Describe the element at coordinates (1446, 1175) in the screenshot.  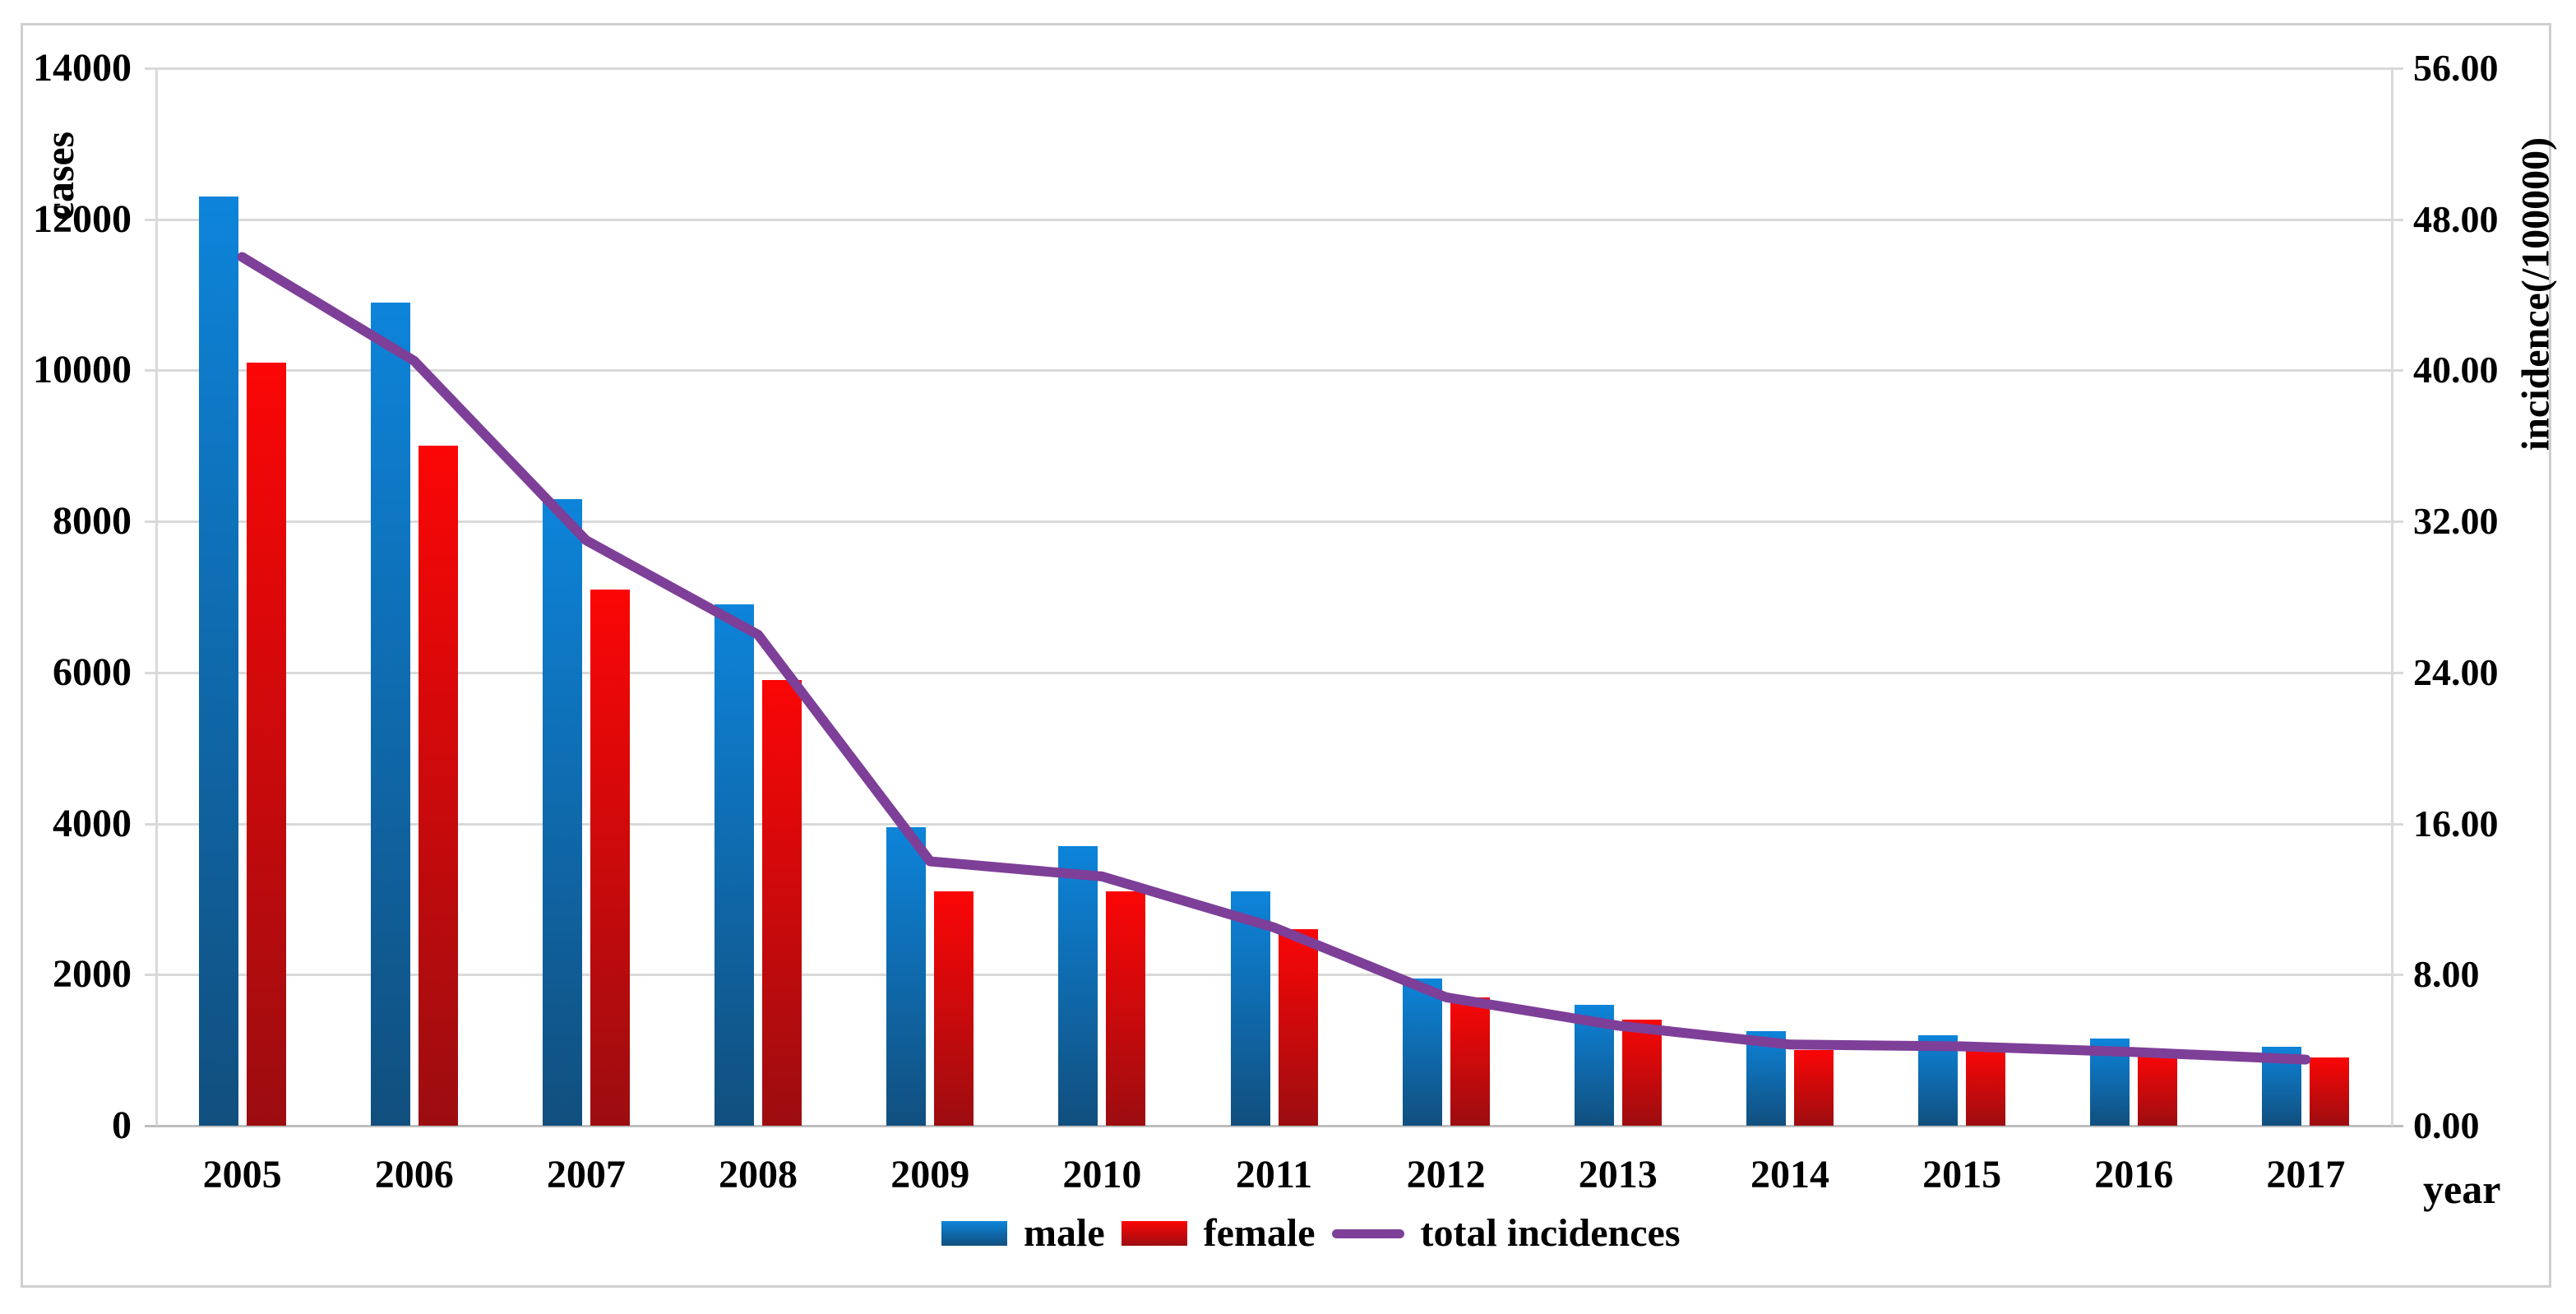
I see `x-axis-tick: 2012` at that location.